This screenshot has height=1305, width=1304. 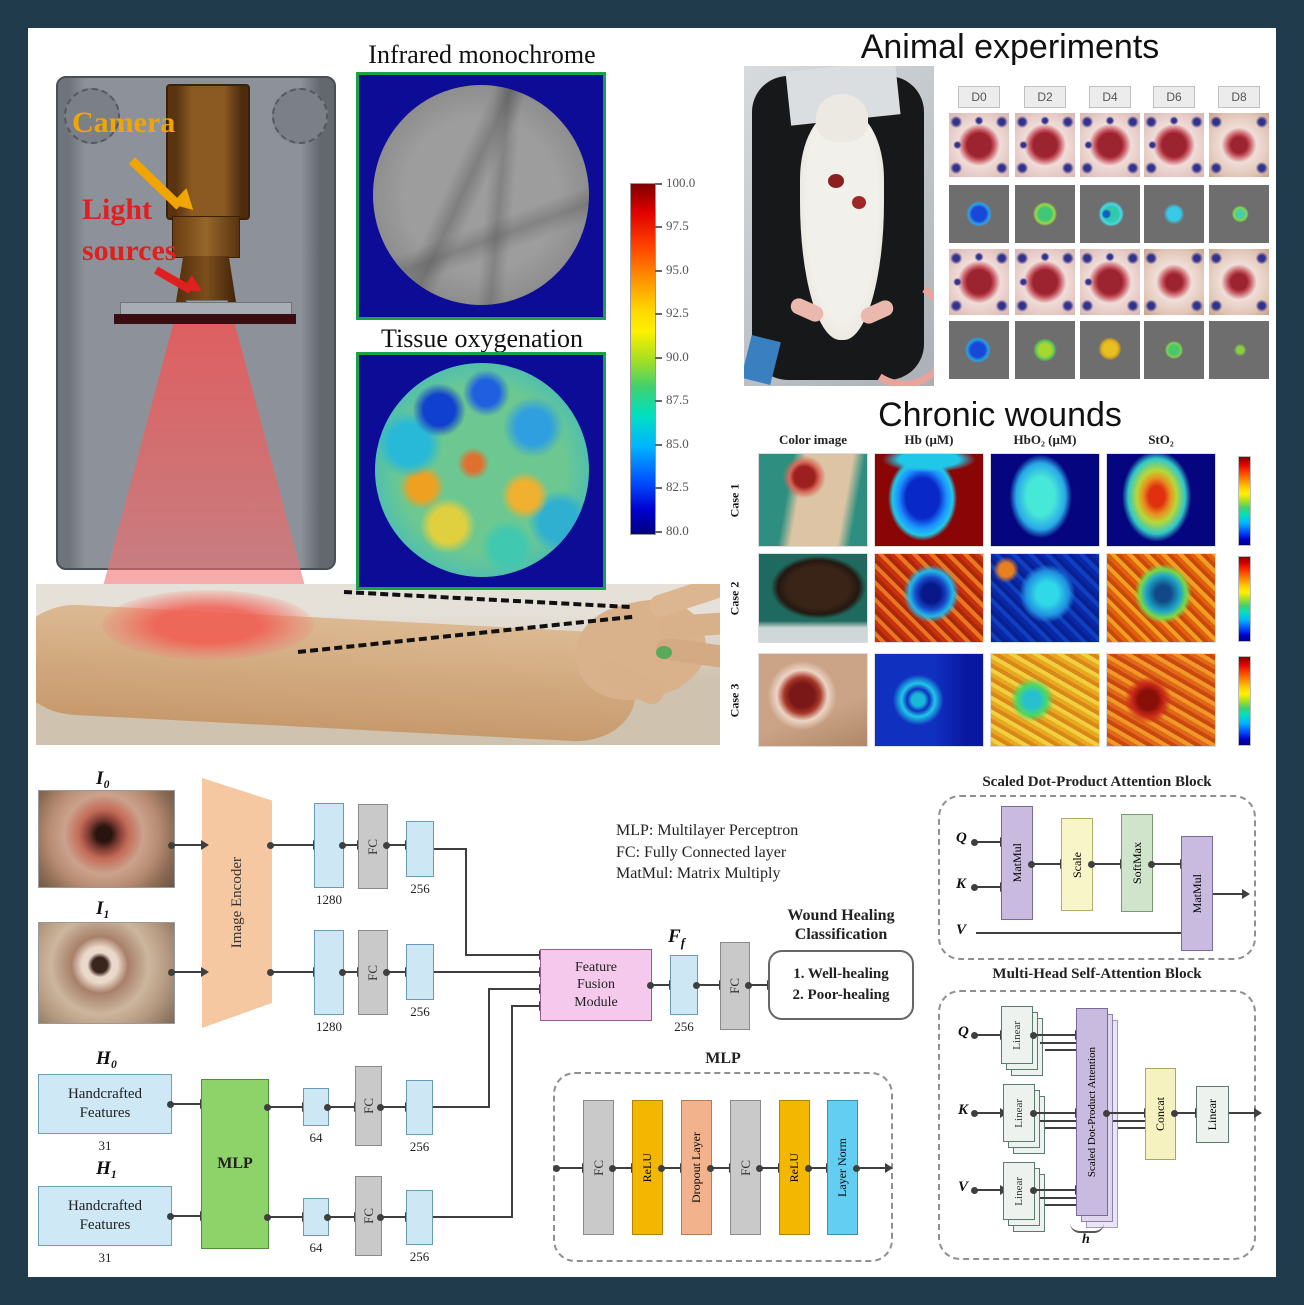 I want to click on v-linear-label: Linear, so click(x=1019, y=1191).